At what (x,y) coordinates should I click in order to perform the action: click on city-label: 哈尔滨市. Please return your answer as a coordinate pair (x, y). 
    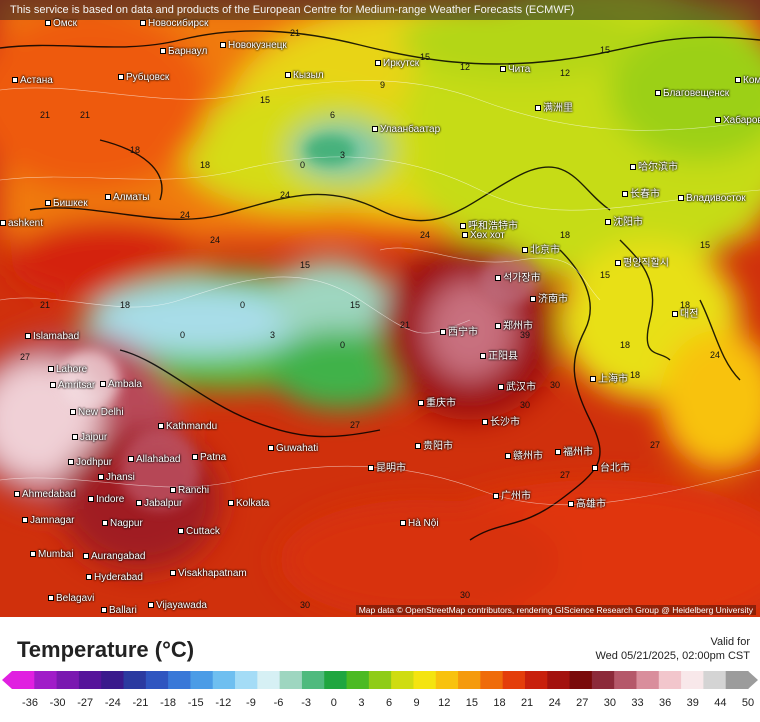
    Looking at the image, I should click on (654, 165).